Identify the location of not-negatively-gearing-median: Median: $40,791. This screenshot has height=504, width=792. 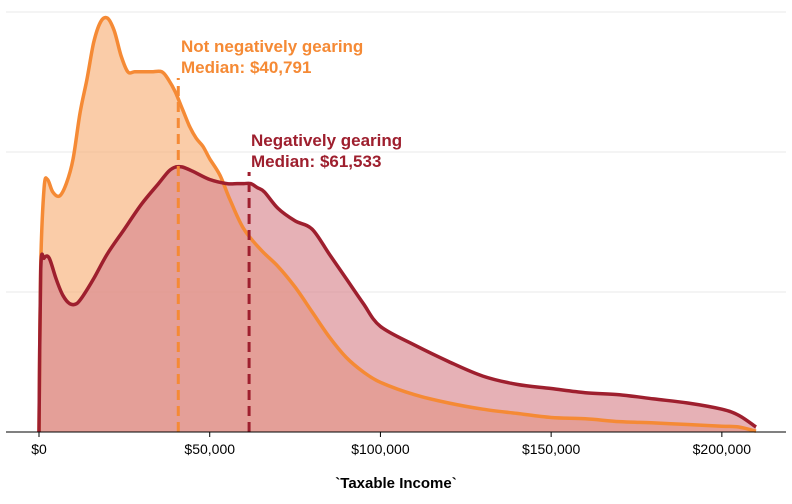
(246, 67).